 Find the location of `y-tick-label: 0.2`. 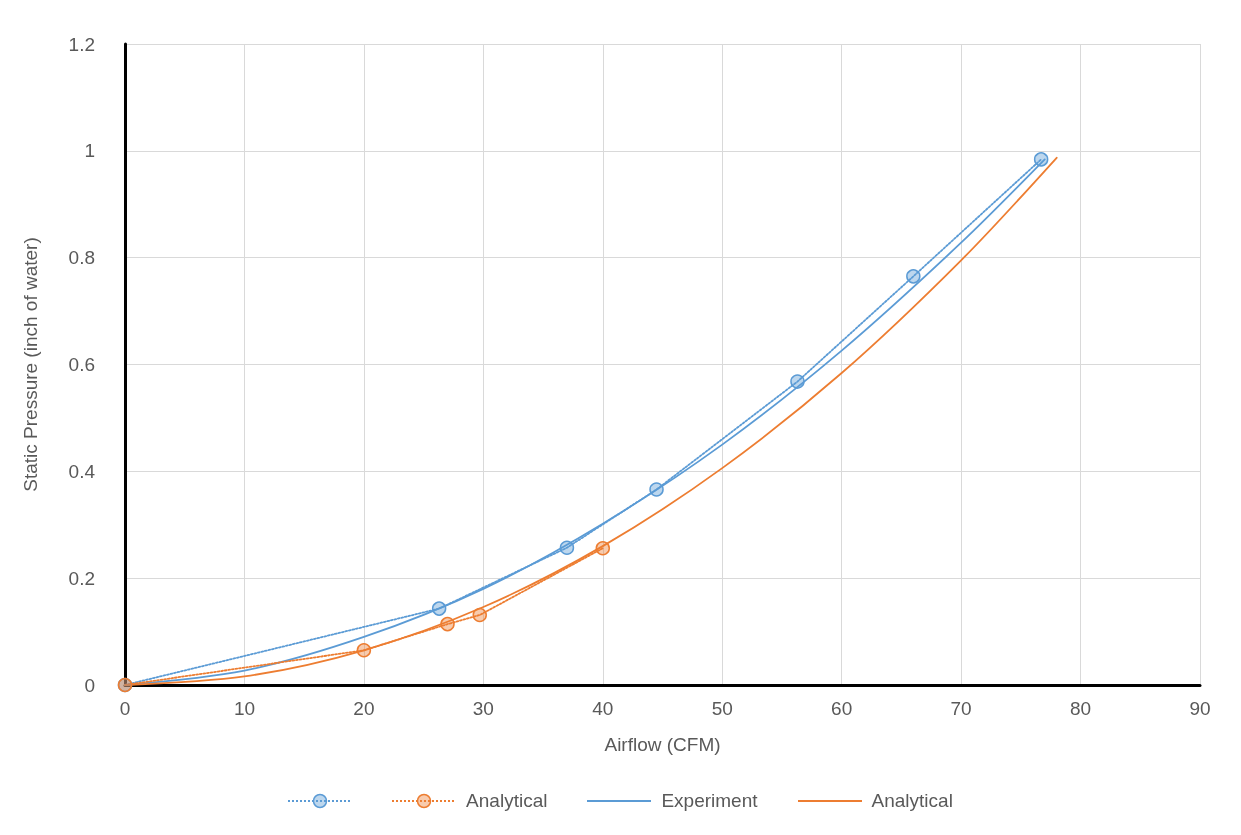

y-tick-label: 0.2 is located at coordinates (81, 578).